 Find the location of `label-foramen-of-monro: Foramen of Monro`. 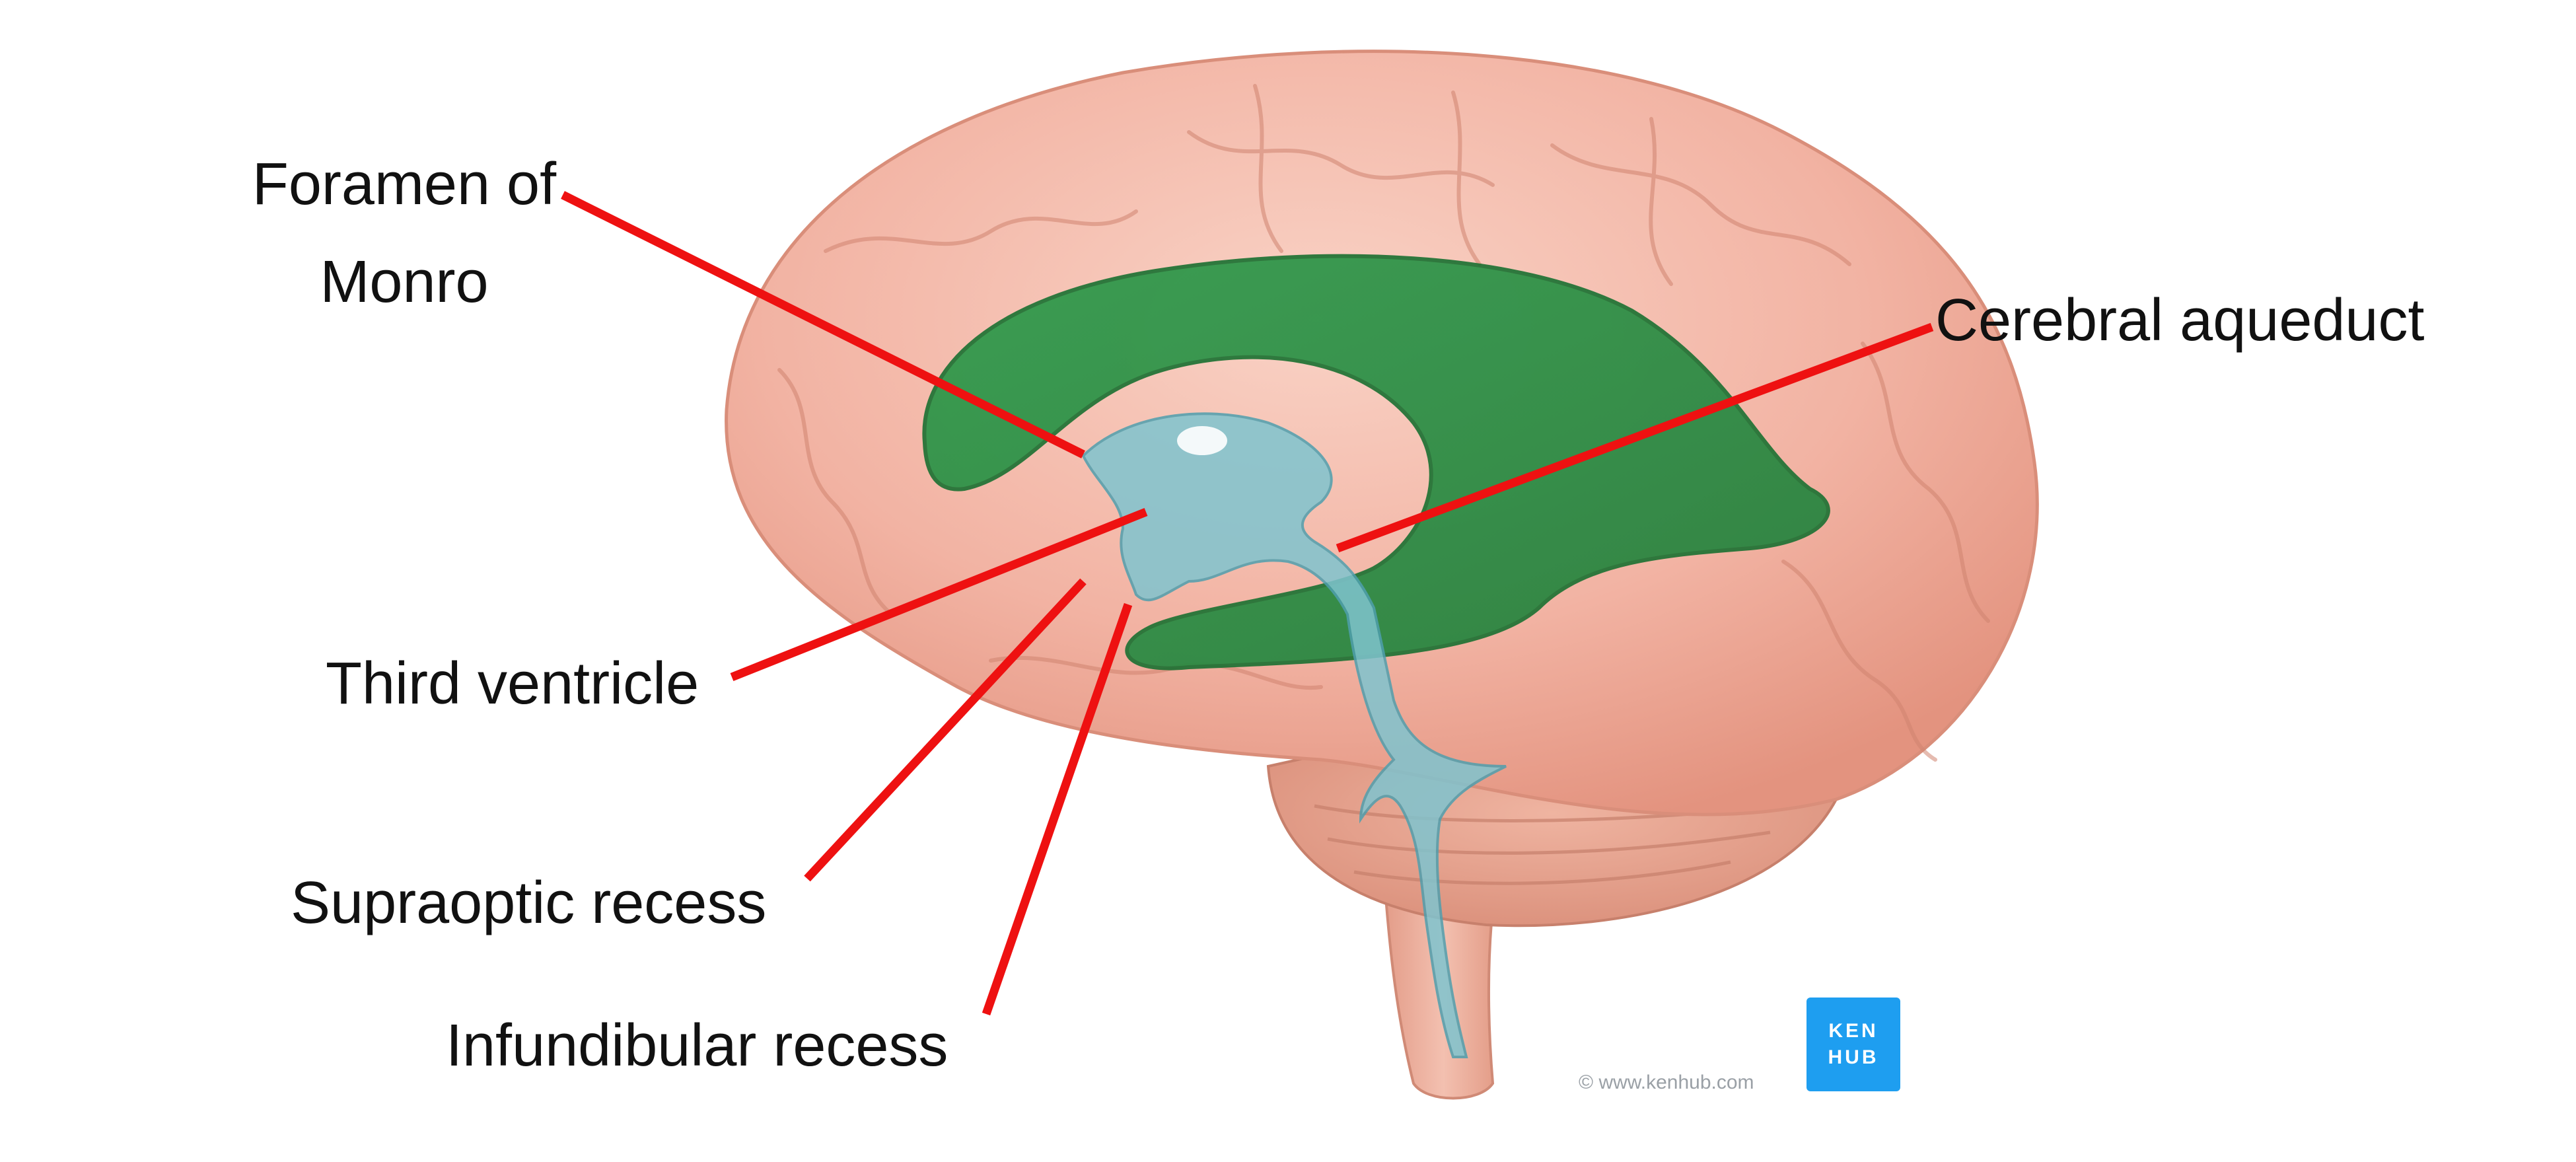

label-foramen-of-monro: Foramen of Monro is located at coordinates (404, 233).